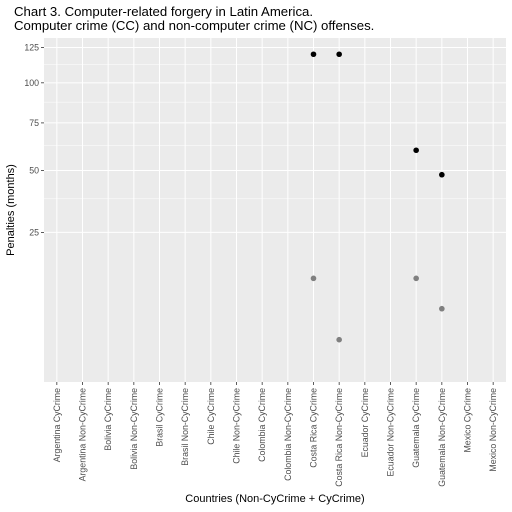 This screenshot has width=512, height=512. I want to click on x-tick-label: Guatemala Non-CyCrime, so click(442, 437).